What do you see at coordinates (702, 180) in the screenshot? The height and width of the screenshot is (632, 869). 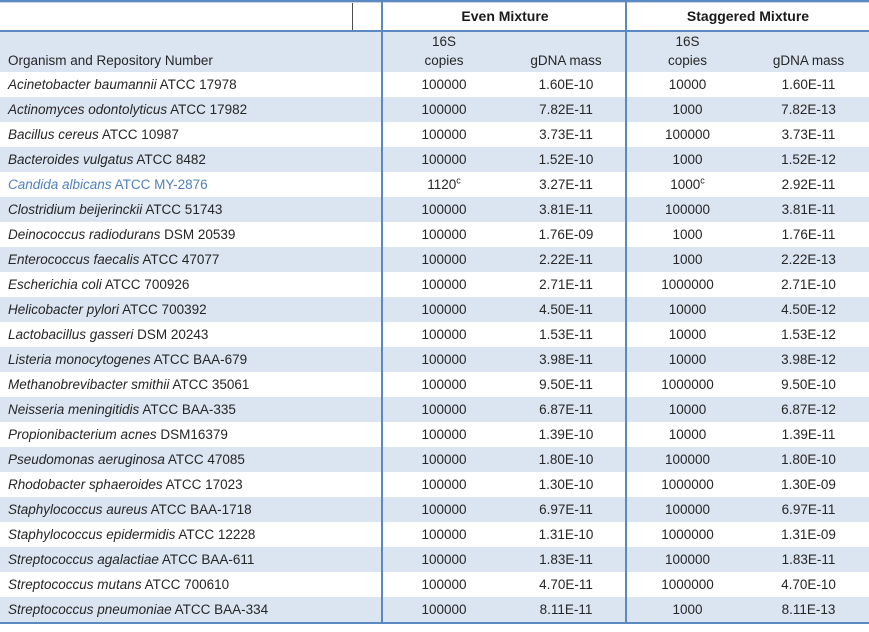 I see `staggered-copies-footnote: c` at bounding box center [702, 180].